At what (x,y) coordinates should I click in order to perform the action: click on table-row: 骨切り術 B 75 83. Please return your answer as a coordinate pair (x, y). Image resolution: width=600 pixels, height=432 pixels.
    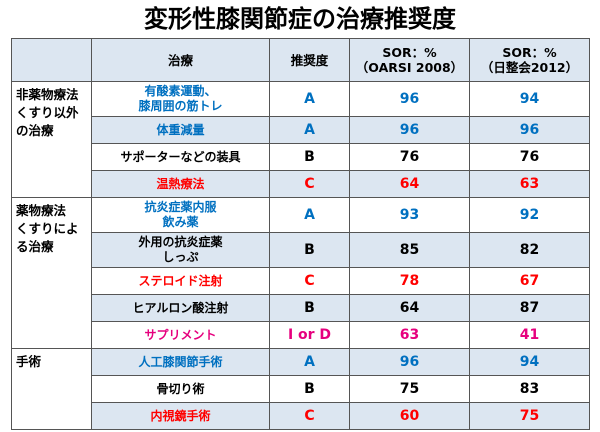
    Looking at the image, I should click on (301, 389).